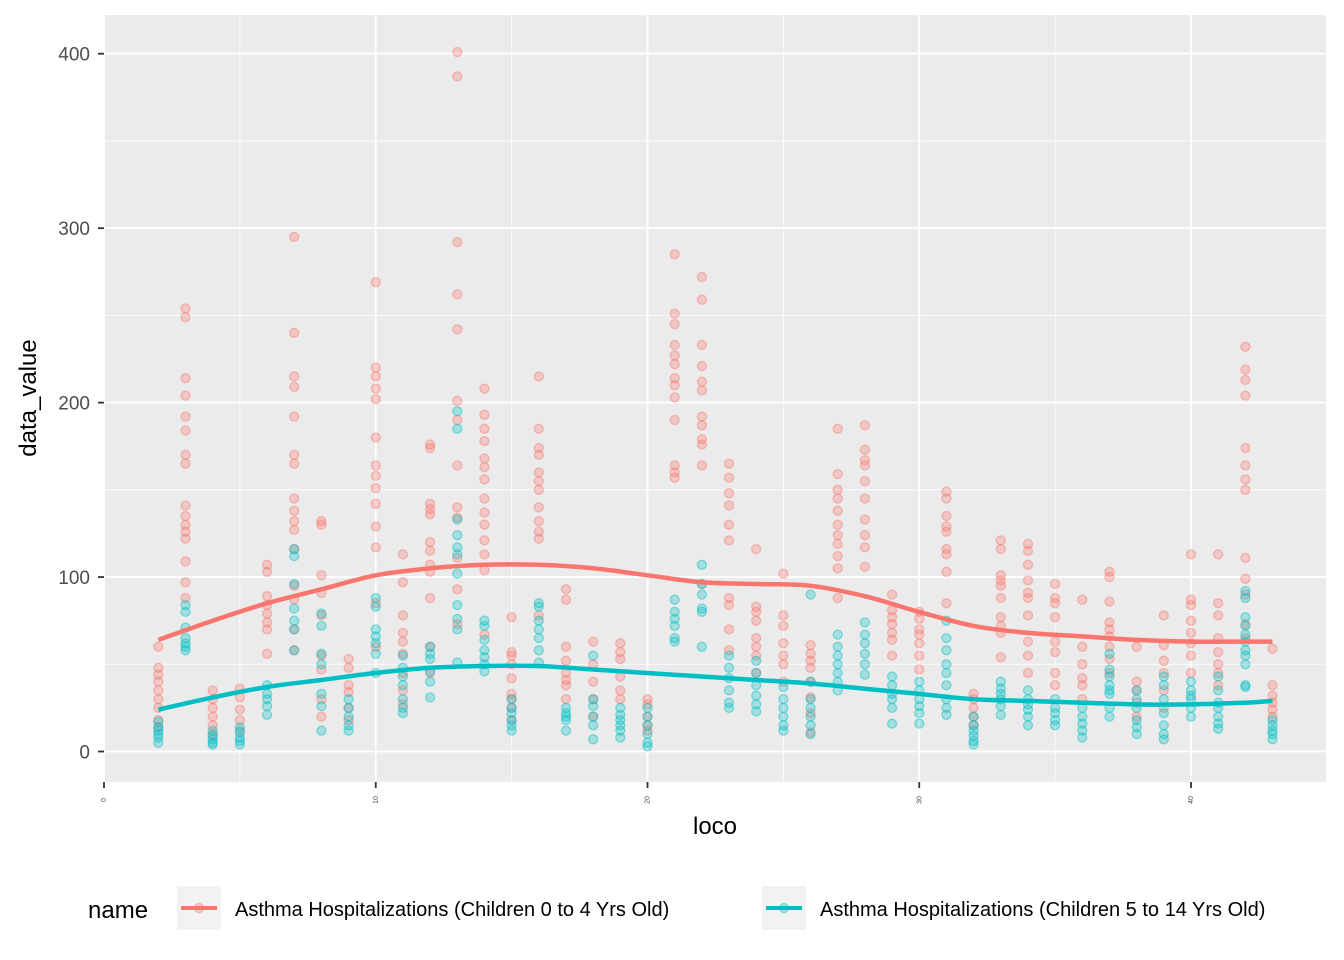  Describe the element at coordinates (715, 637) in the screenshot. I see `smooth-lines-layer` at that location.